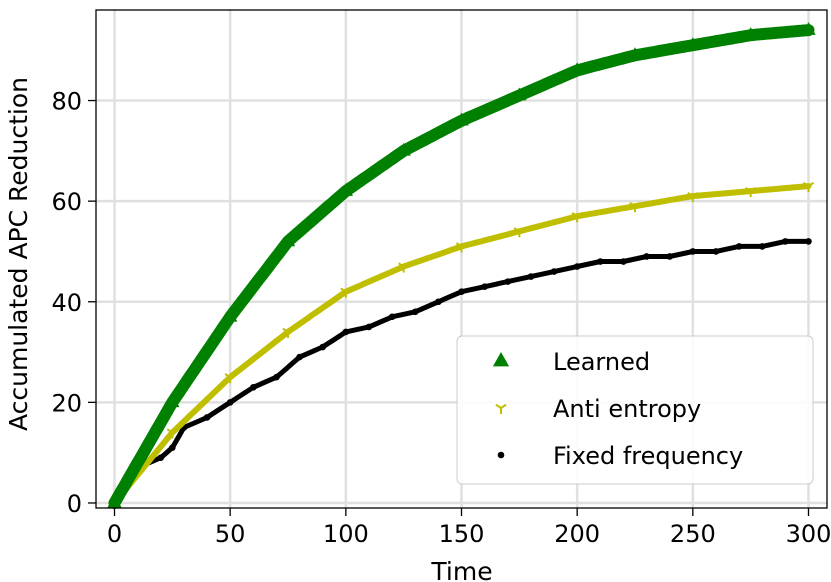 The image size is (831, 582). I want to click on legend-marker-fixed-frequency, so click(501, 455).